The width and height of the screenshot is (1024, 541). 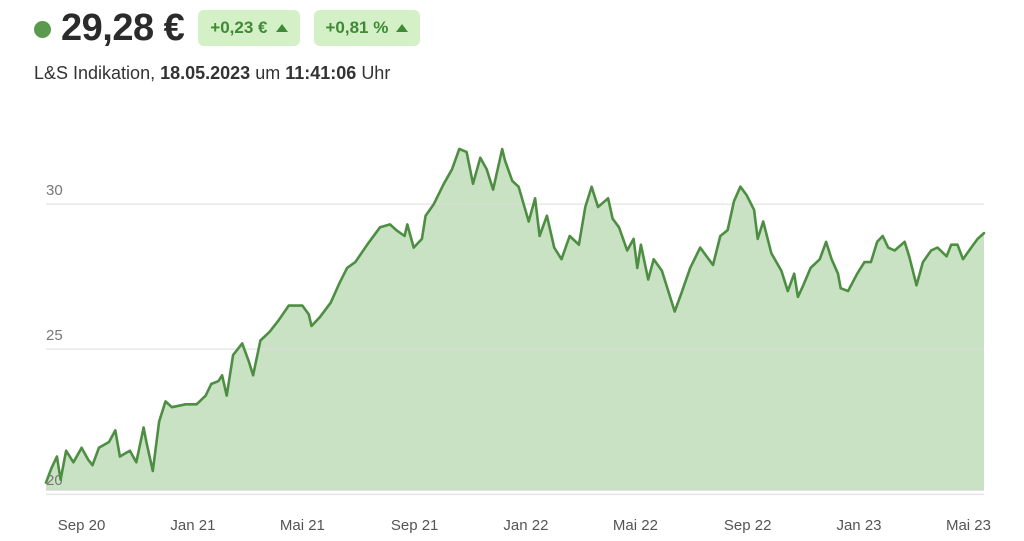 I want to click on x-tick-label: Mai 21, so click(x=302, y=525).